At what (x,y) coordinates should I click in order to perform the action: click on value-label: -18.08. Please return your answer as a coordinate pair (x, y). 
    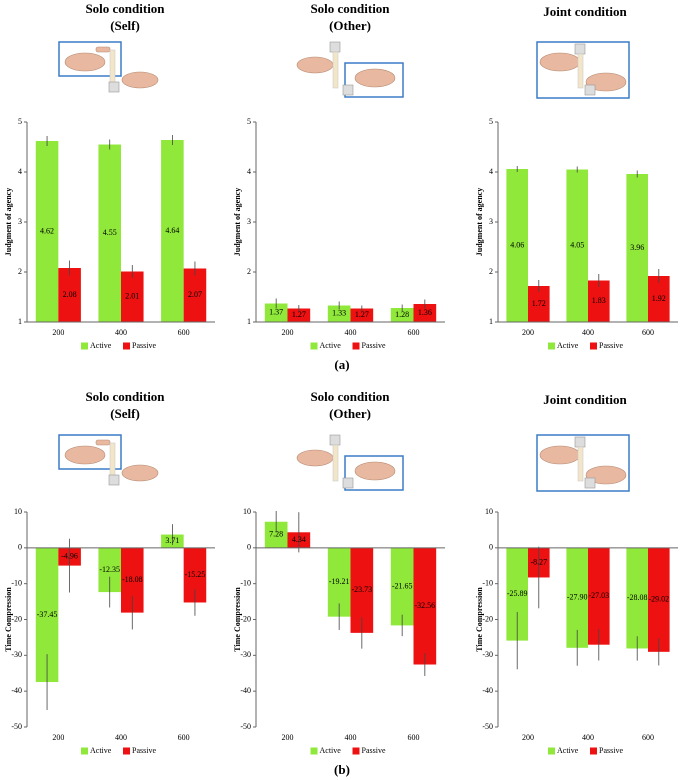
    Looking at the image, I should click on (132, 579).